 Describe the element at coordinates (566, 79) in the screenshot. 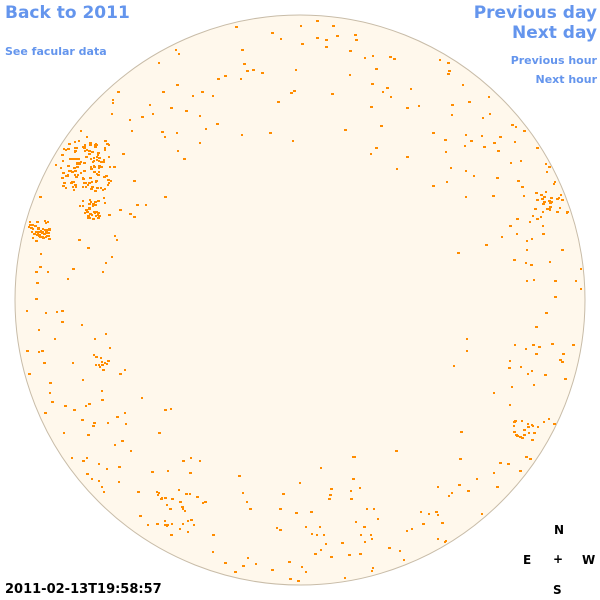

I see `next-hour-link: Next hour` at that location.